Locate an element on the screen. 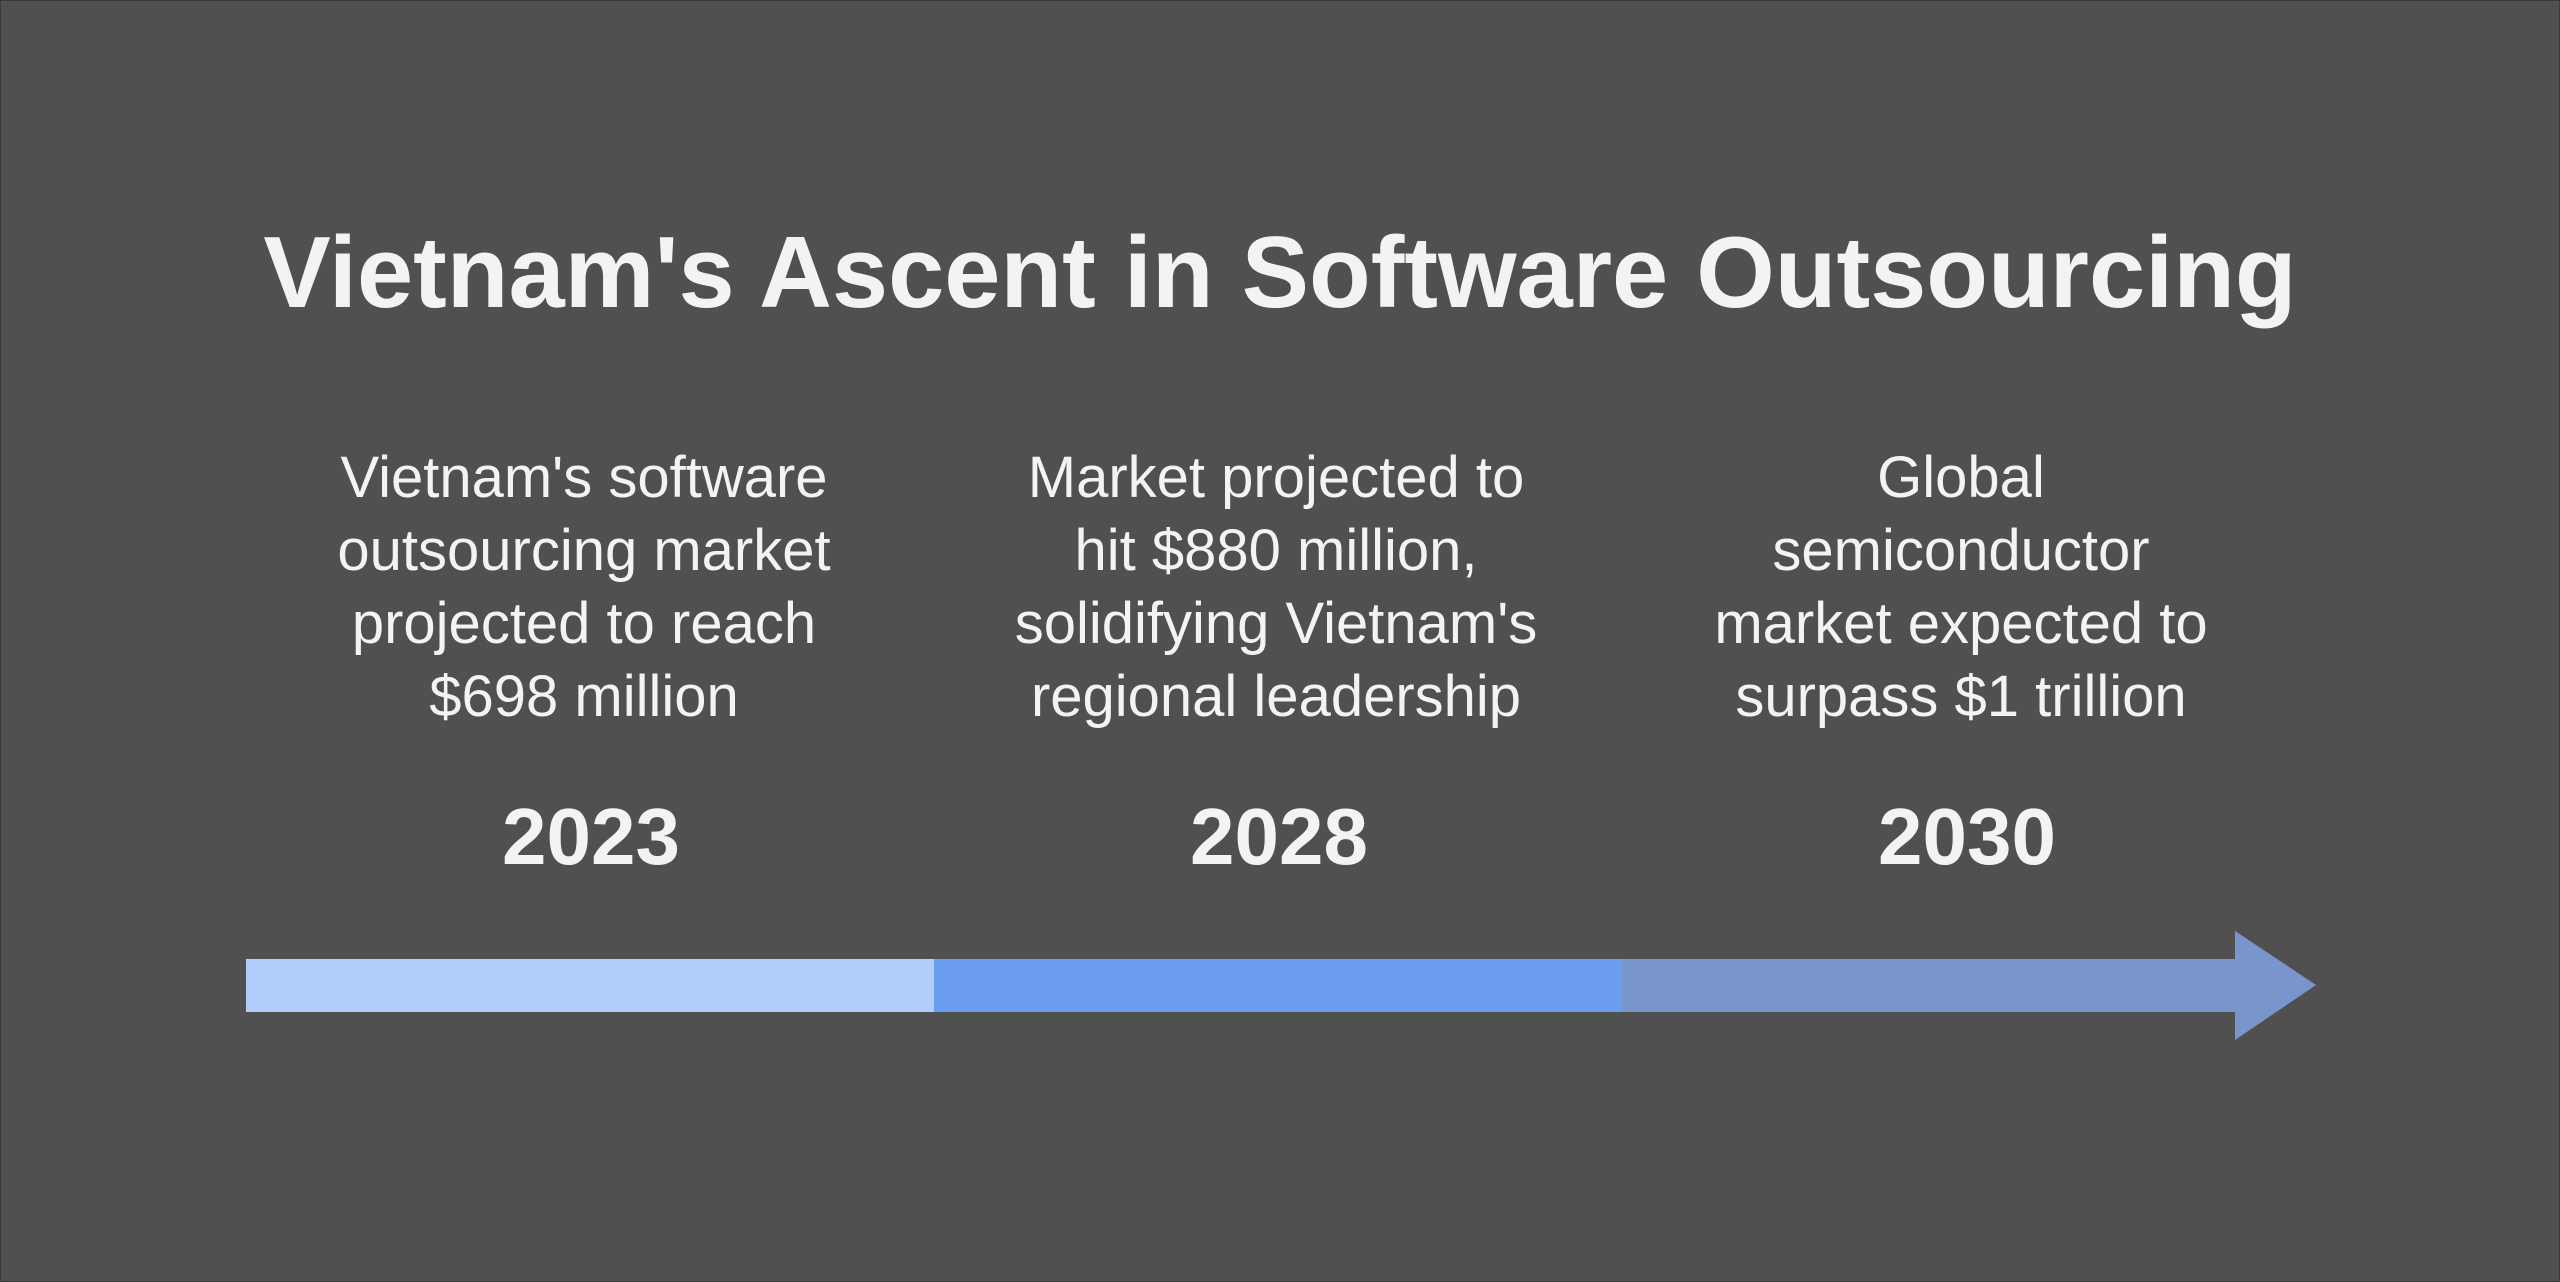 The height and width of the screenshot is (1282, 2560). description-line: Vietnam's software is located at coordinates (584, 477).